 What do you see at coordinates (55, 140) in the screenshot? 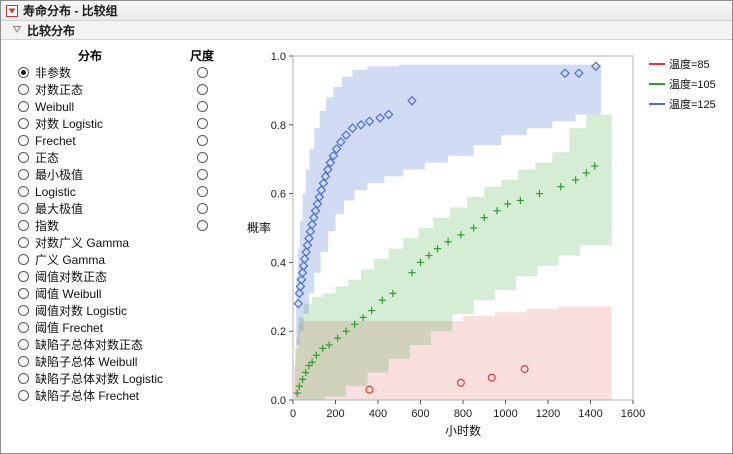
I see `distribution-label: Frechet` at bounding box center [55, 140].